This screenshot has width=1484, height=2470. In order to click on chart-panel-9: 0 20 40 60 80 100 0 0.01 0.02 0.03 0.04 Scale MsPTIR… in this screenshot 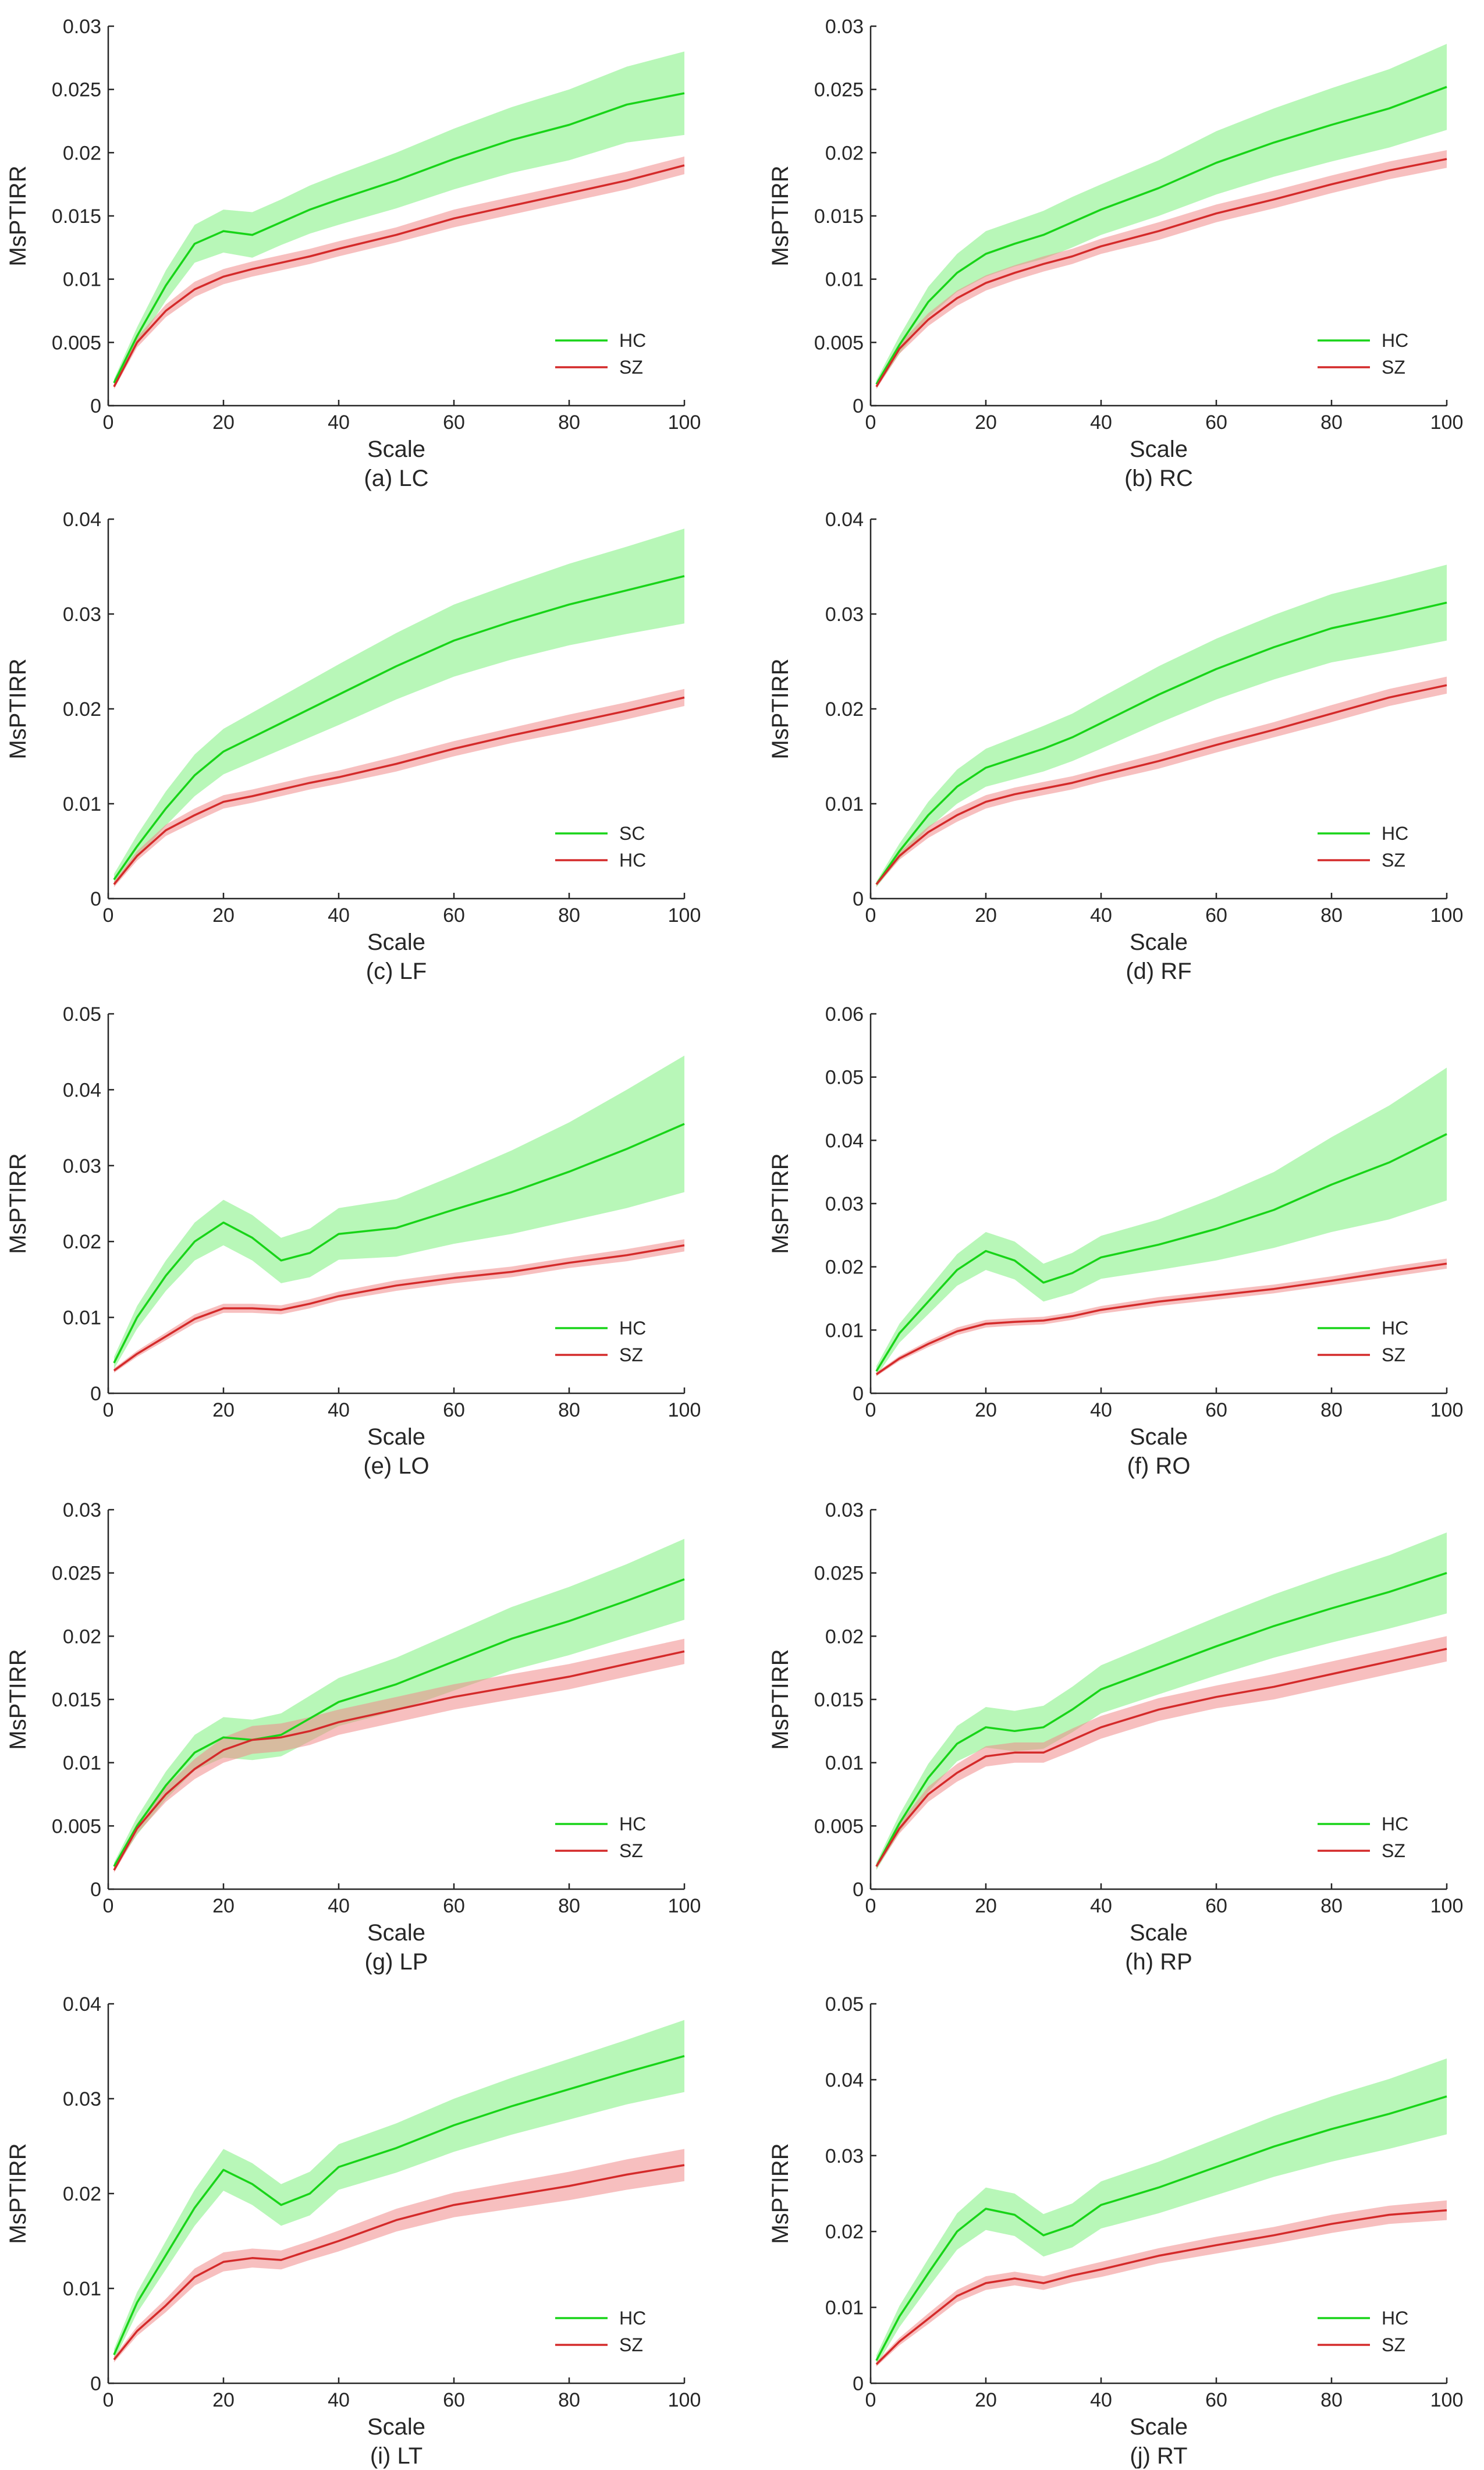, I will do `click(353, 2231)`.